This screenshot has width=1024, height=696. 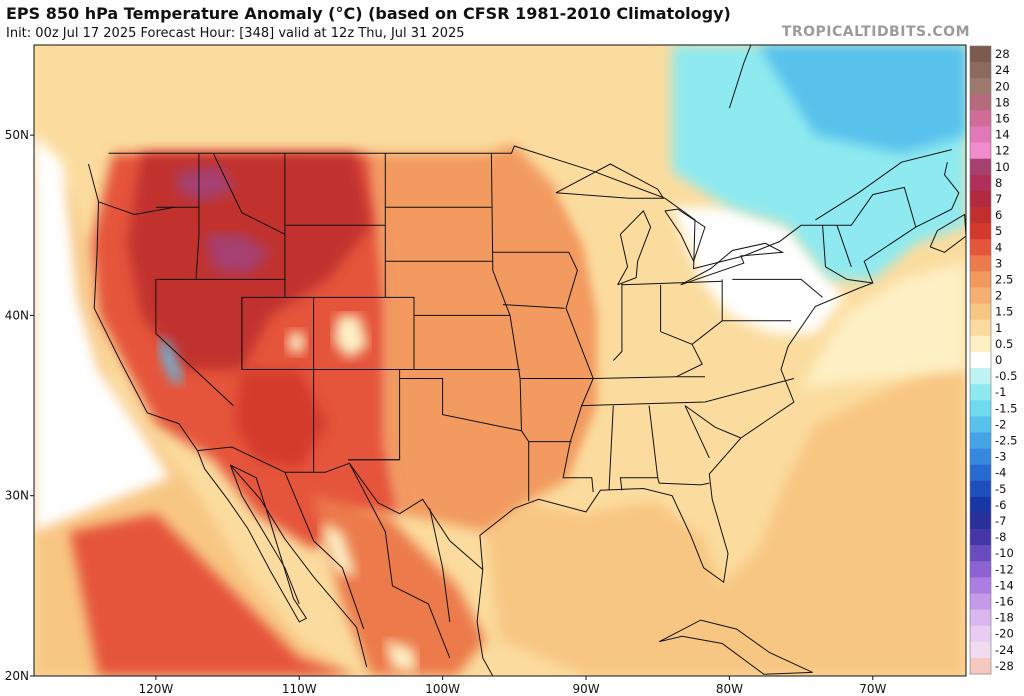 What do you see at coordinates (729, 689) in the screenshot?
I see `lon-tick-label: 80W` at bounding box center [729, 689].